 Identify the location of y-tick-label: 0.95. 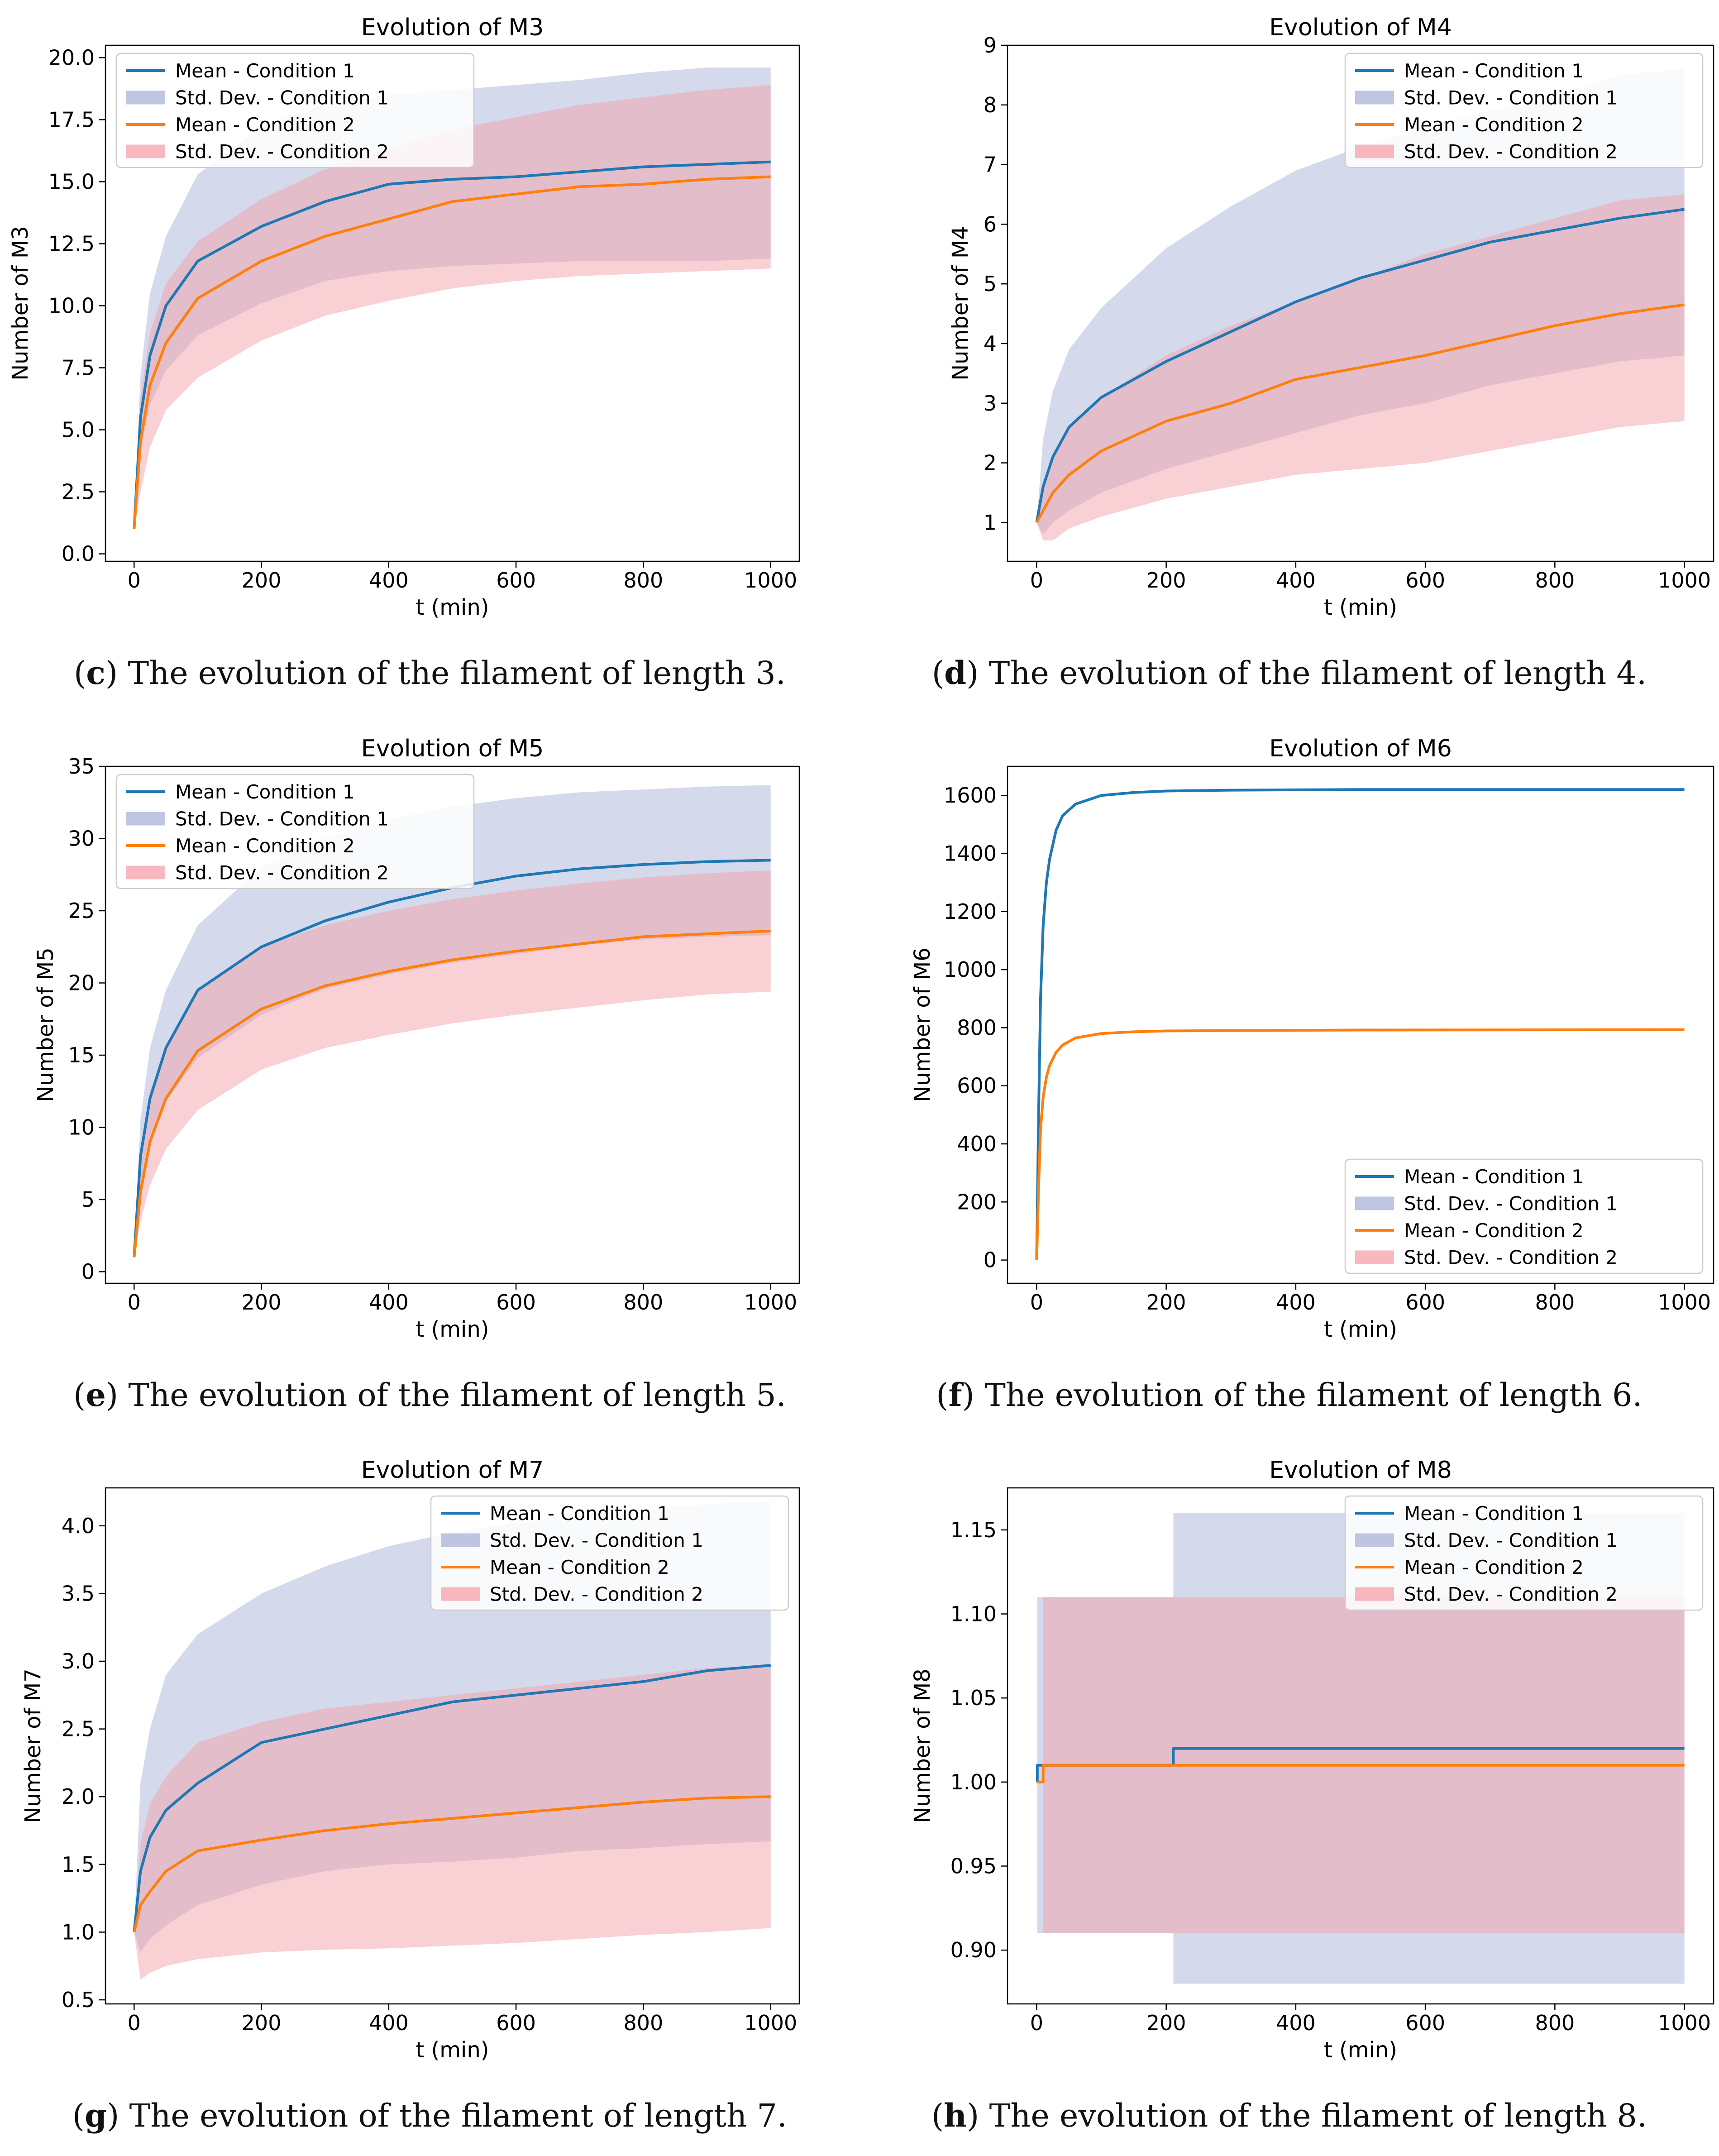
(974, 1866).